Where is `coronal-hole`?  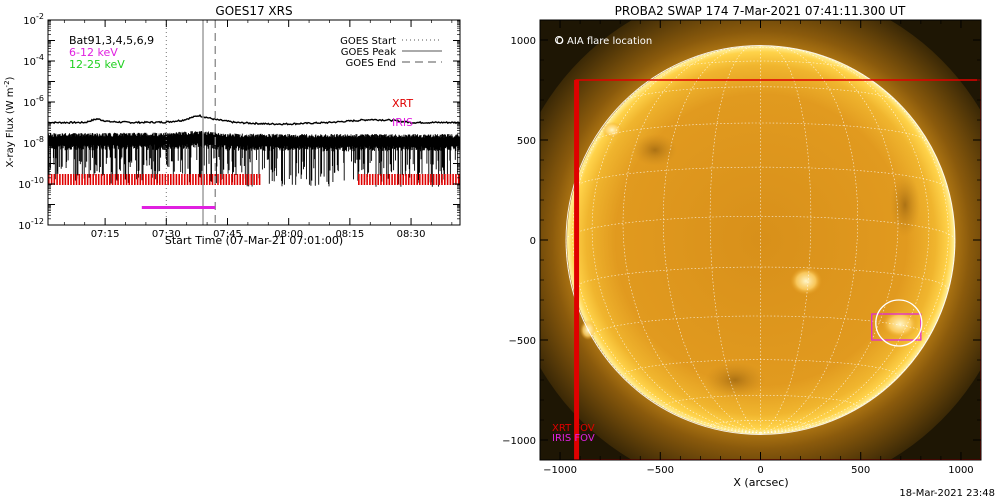
coronal-hole is located at coordinates (905, 205).